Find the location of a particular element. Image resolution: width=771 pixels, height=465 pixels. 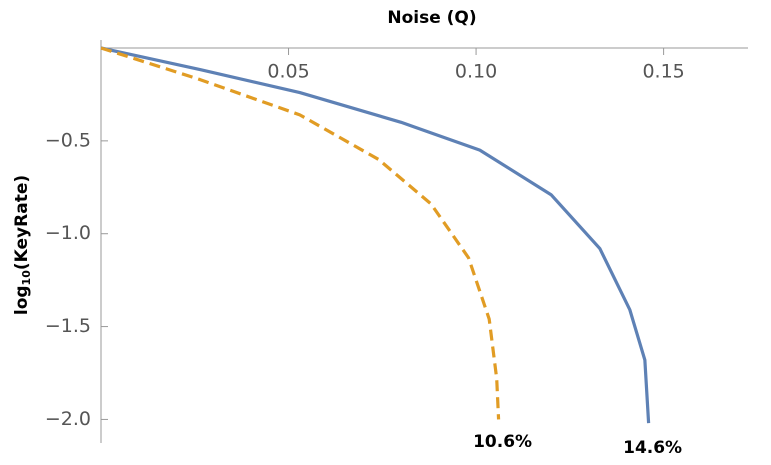

y-tick-label: −0.5 is located at coordinates (68, 140).